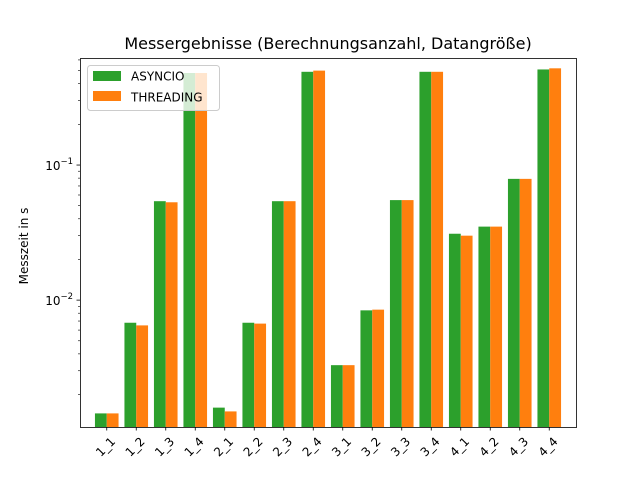  I want to click on y-axis-label: Messzeit in s, so click(24, 246).